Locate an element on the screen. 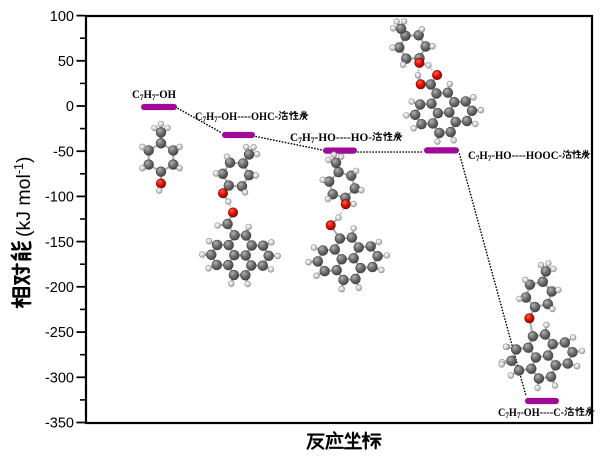  svg-text: -100 is located at coordinates (59, 198).